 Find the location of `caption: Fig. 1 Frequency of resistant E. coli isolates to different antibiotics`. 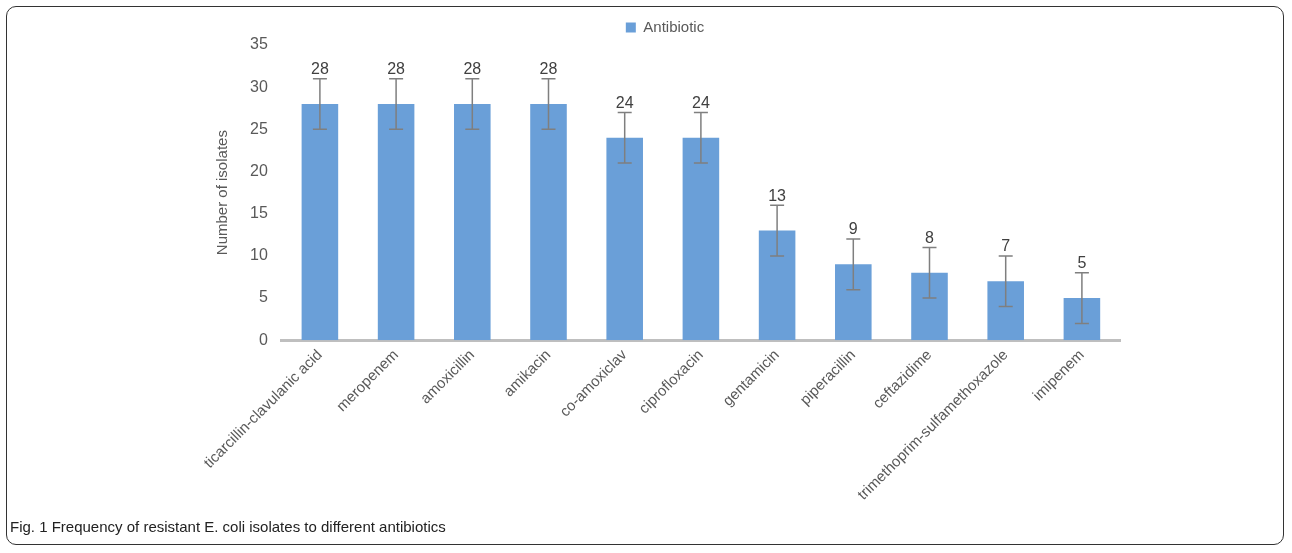

caption: Fig. 1 Frequency of resistant E. coli isolates to different antibiotics is located at coordinates (228, 526).